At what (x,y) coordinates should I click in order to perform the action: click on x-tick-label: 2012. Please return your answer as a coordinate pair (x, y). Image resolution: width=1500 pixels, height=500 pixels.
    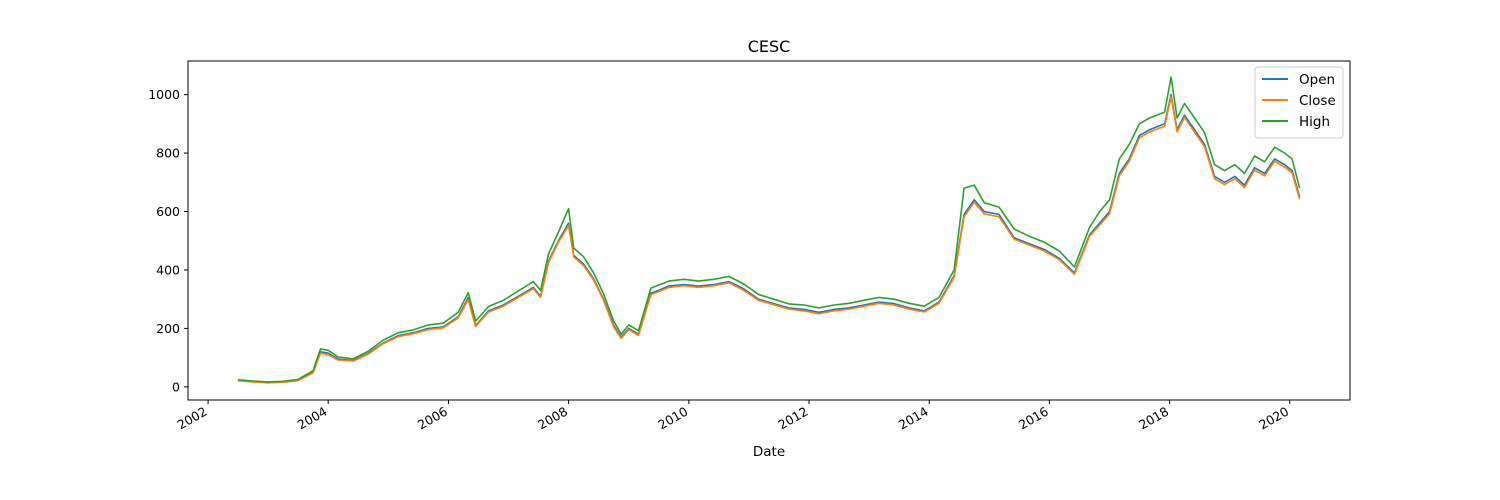
    Looking at the image, I should click on (792, 418).